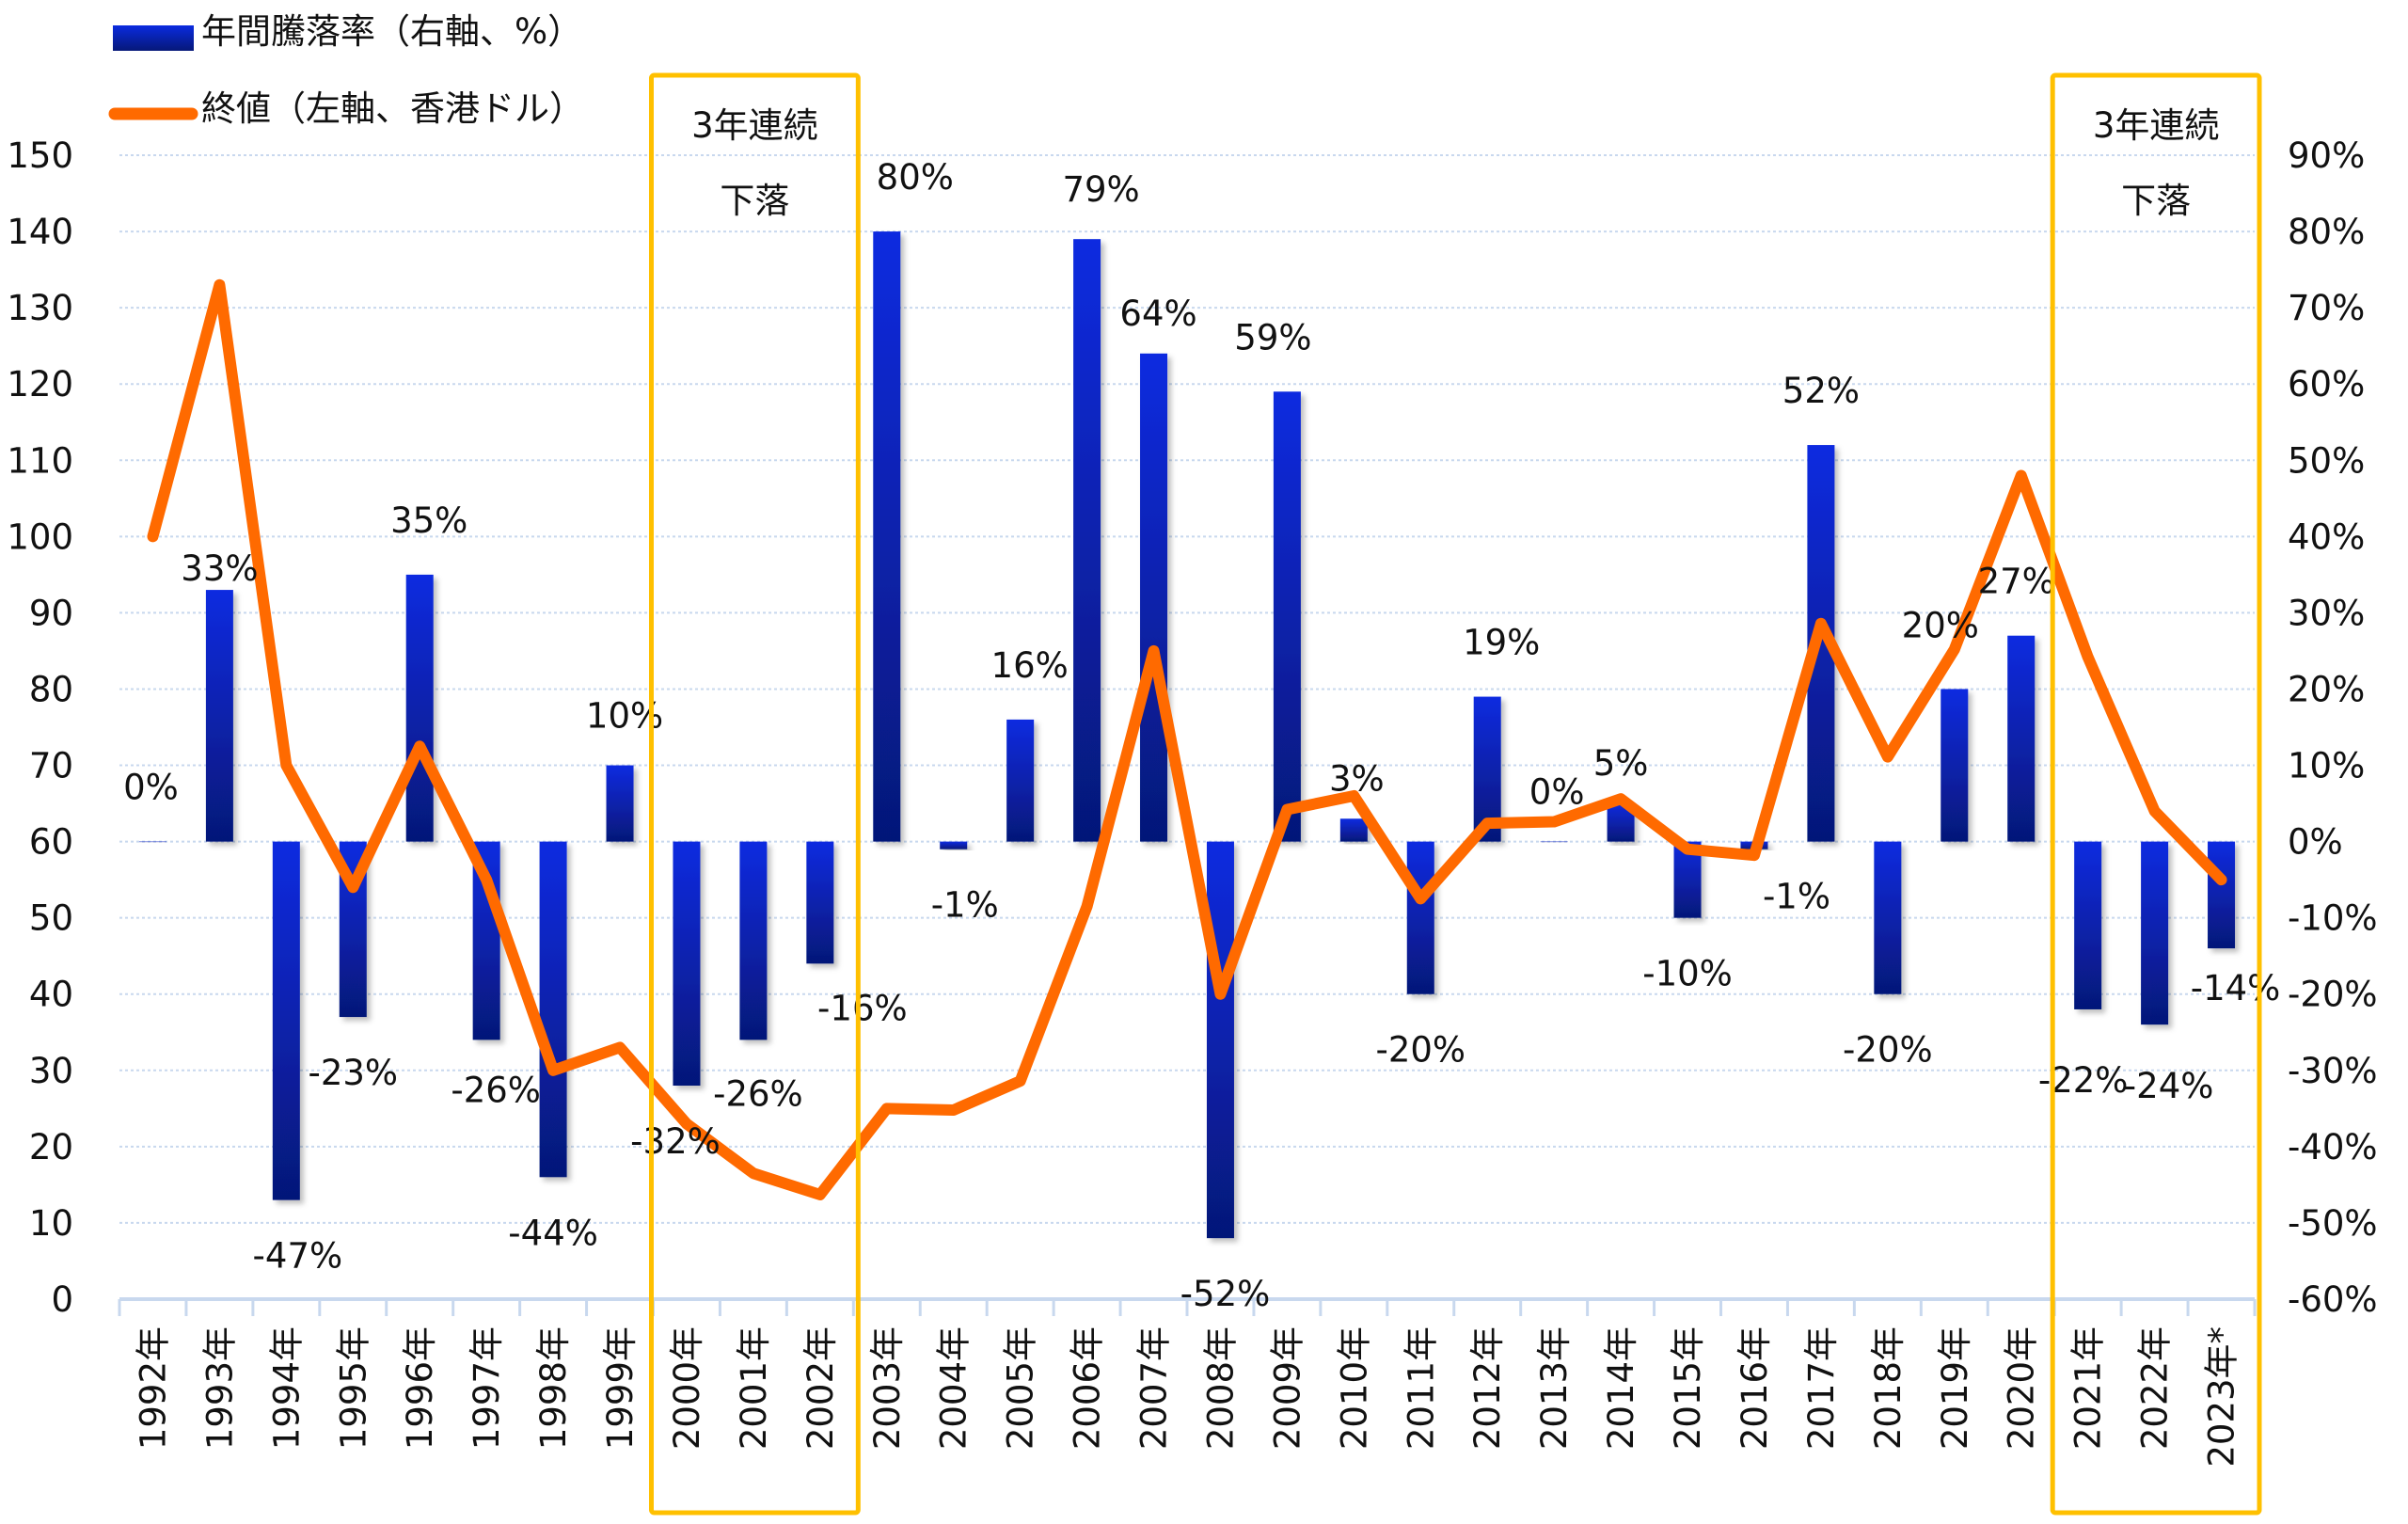 This screenshot has width=2408, height=1524. Describe the element at coordinates (2169, 1086) in the screenshot. I see `bar-data-label: -24%` at that location.